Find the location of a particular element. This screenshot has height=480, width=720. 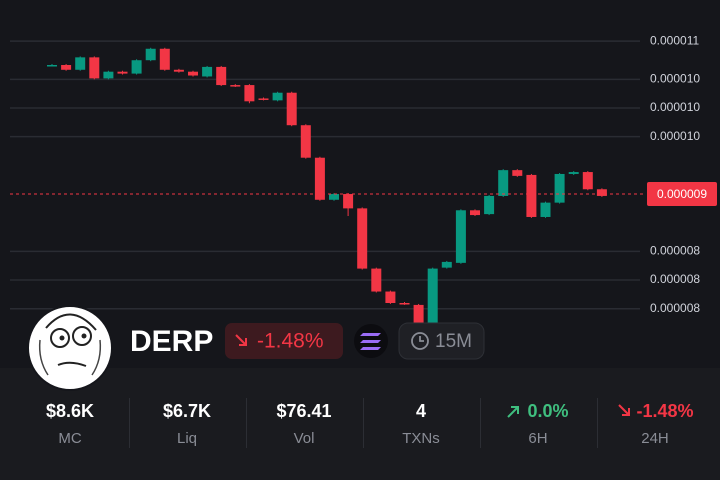

stat-value: $6.7K is located at coordinates (187, 411).